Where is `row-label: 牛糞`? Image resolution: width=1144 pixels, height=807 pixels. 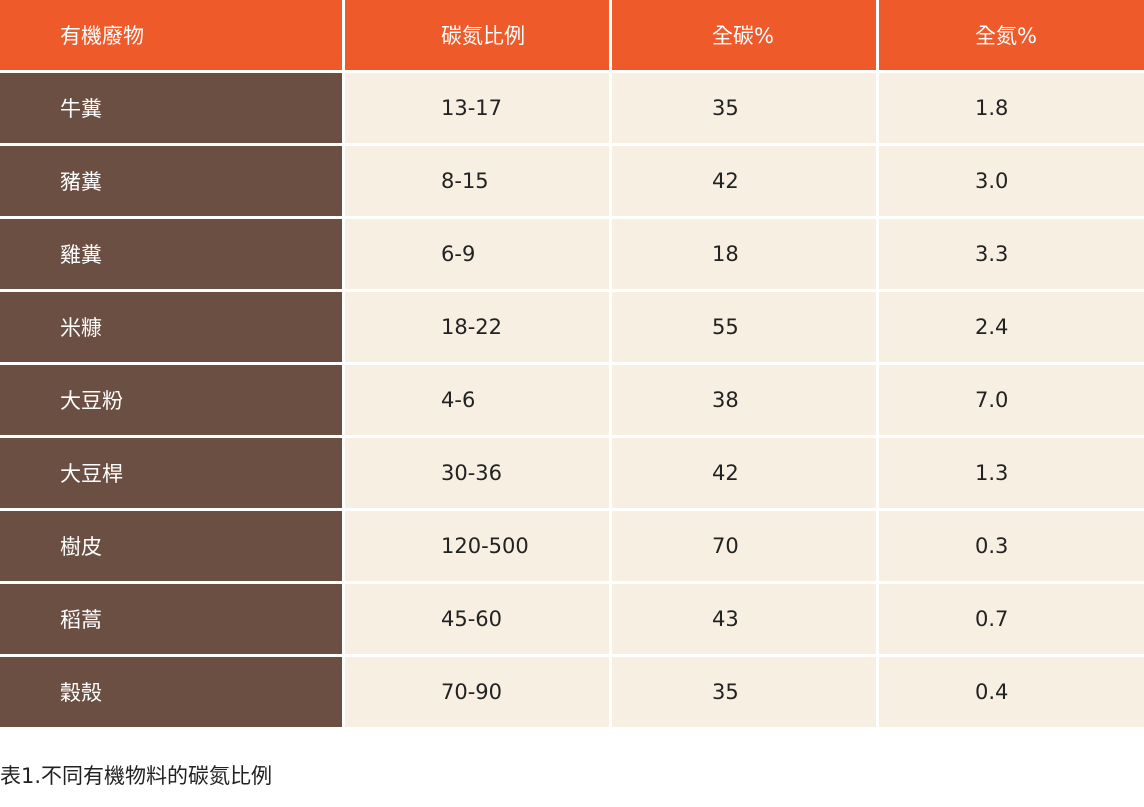 row-label: 牛糞 is located at coordinates (171, 108).